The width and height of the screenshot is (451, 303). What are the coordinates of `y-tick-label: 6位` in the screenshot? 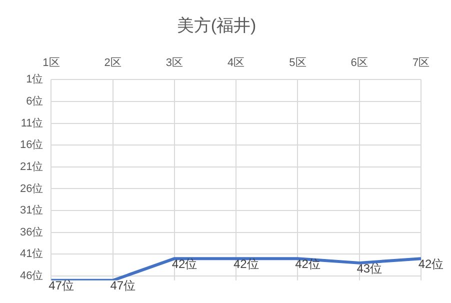 It's located at (35, 101).